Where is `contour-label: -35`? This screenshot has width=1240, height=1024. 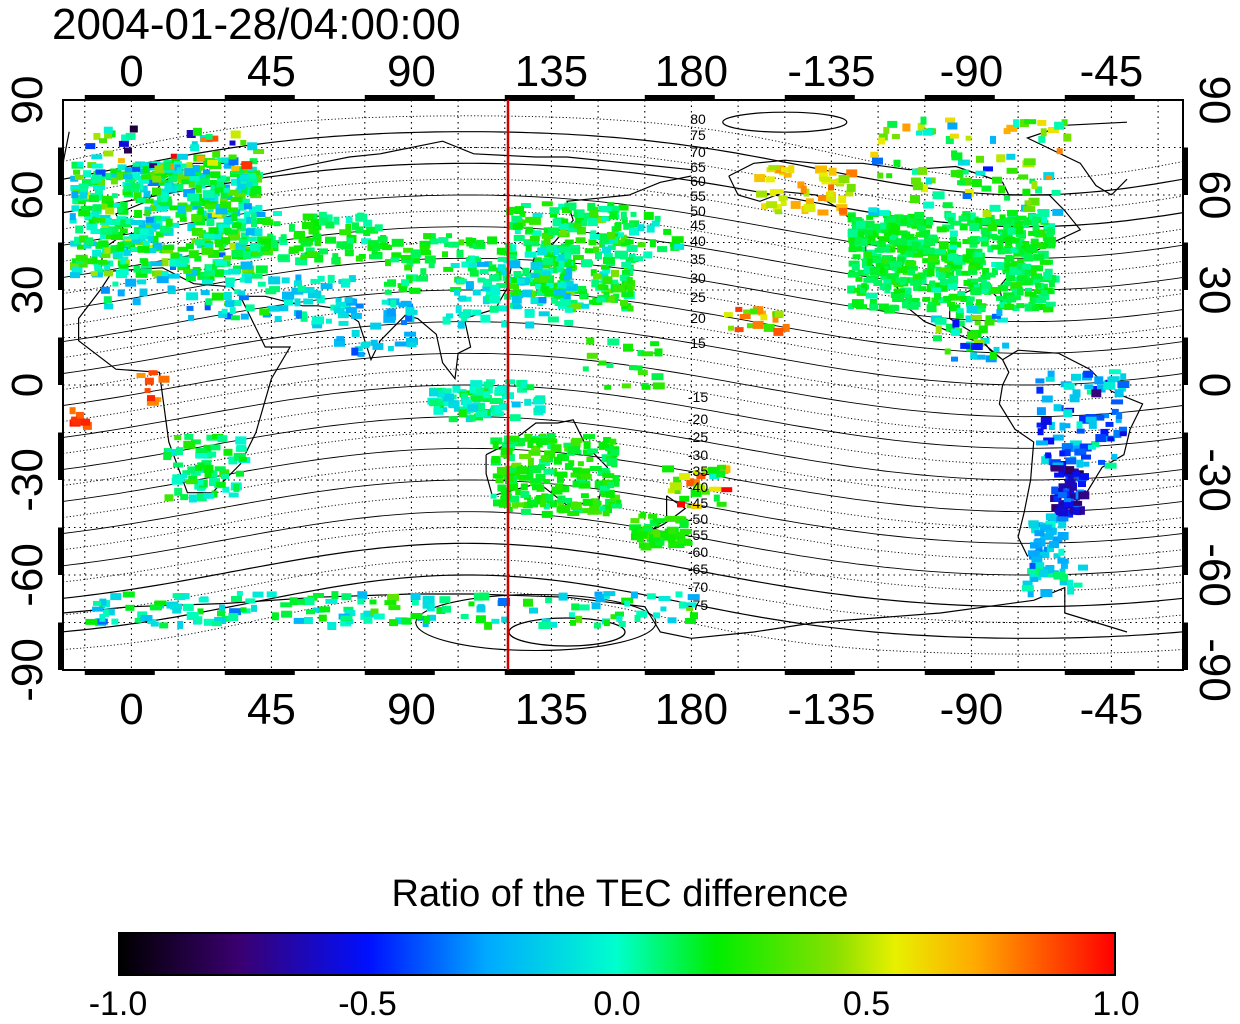 contour-label: -35 is located at coordinates (698, 471).